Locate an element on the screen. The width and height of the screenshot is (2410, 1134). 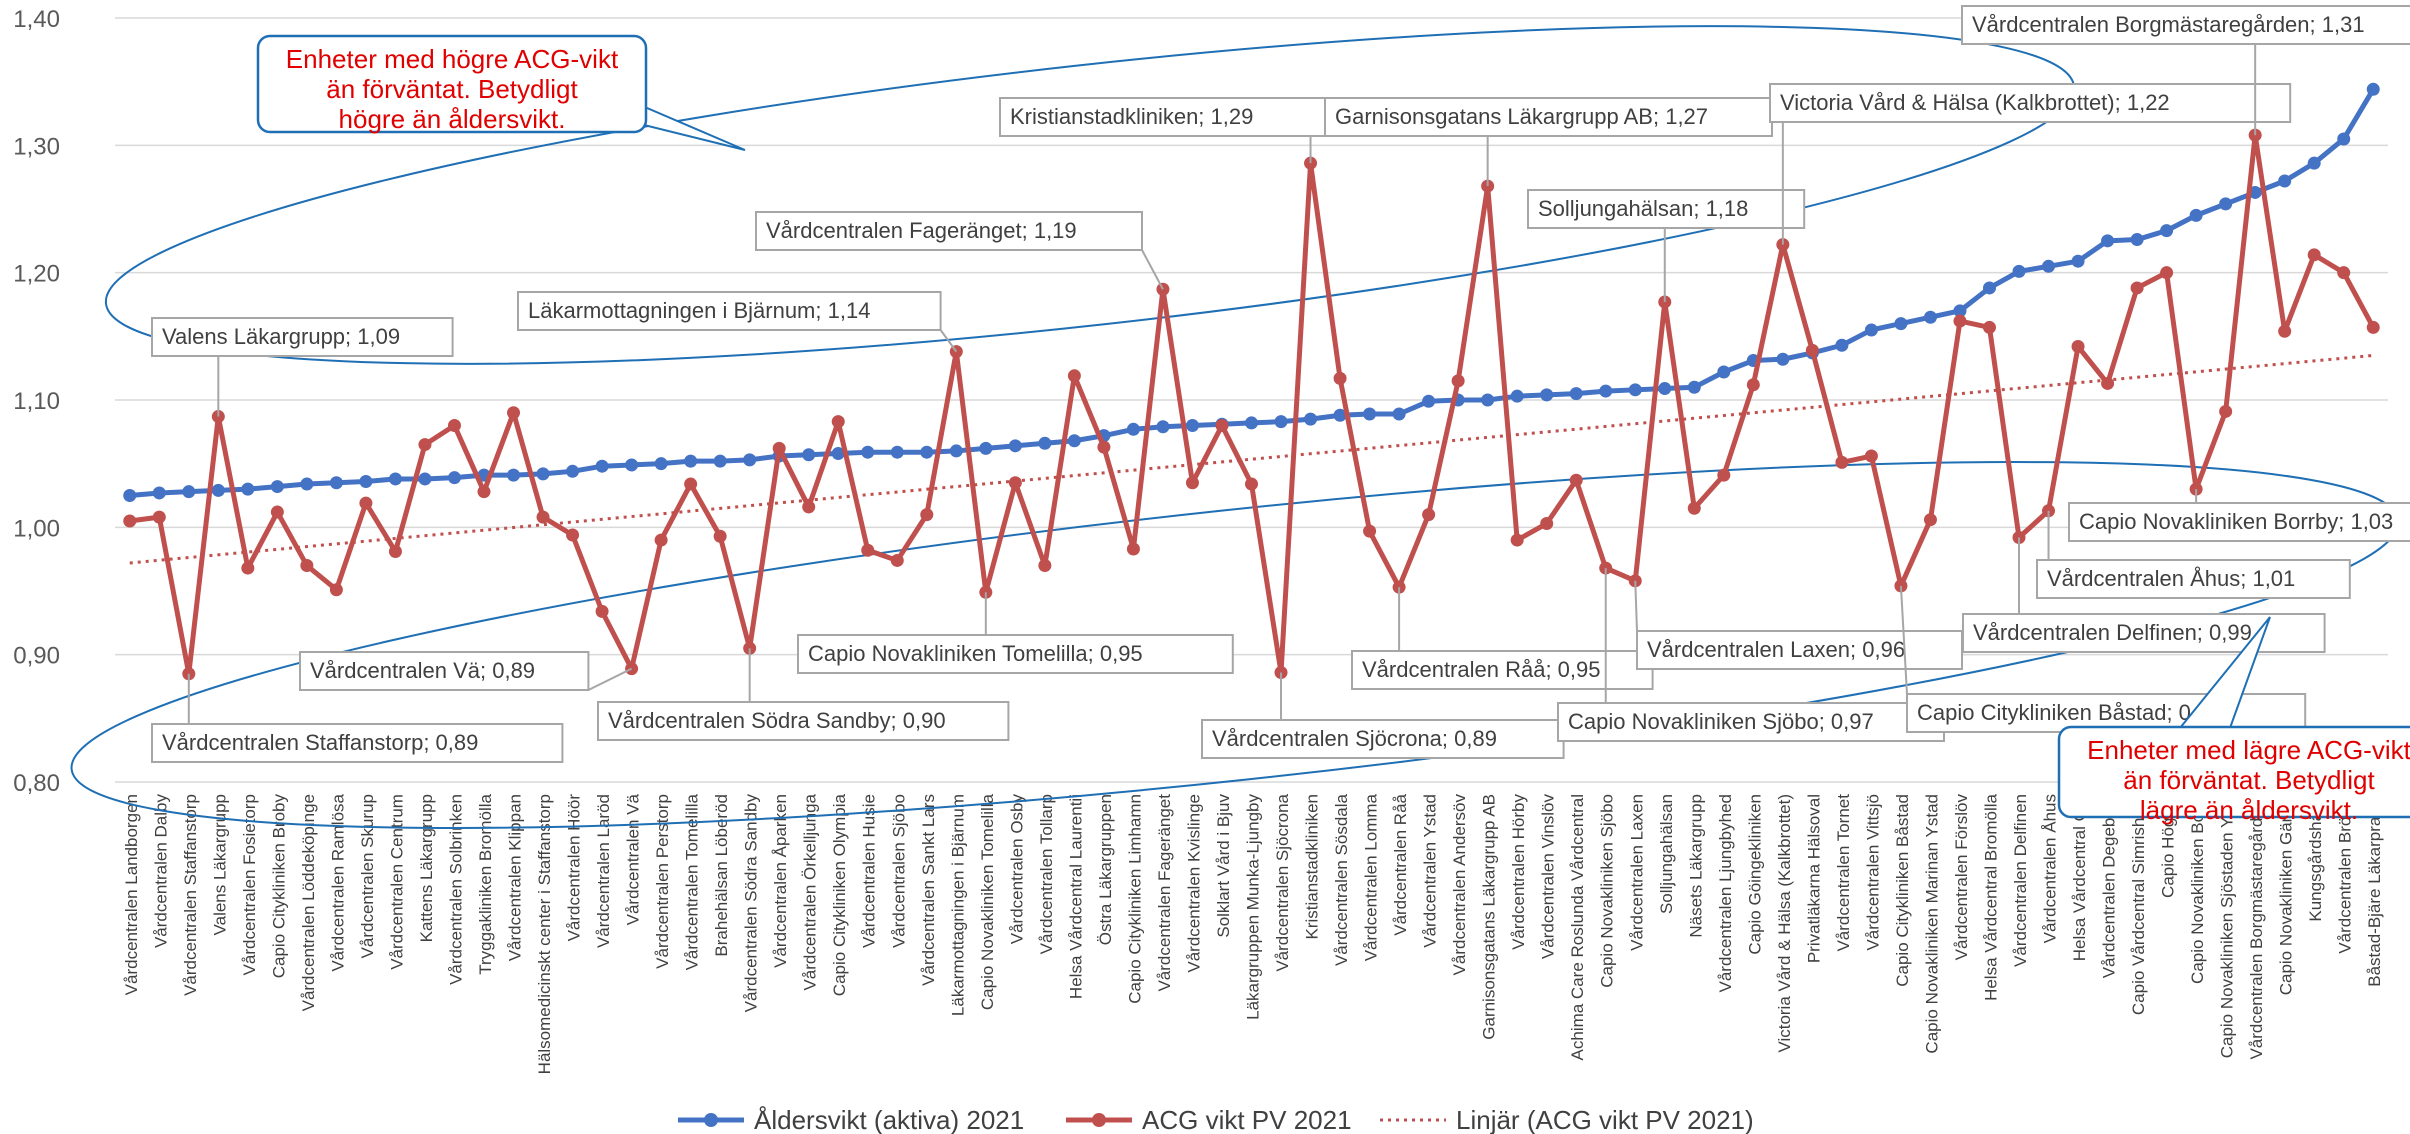
x-tick-label: Helsa Vårdcentral Laurentii is located at coordinates (1075, 896).